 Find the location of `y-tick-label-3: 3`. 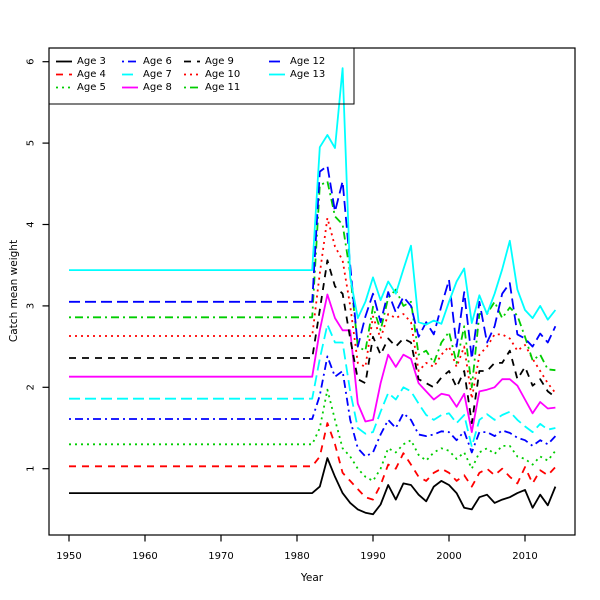

y-tick-label-3: 3 is located at coordinates (31, 306).